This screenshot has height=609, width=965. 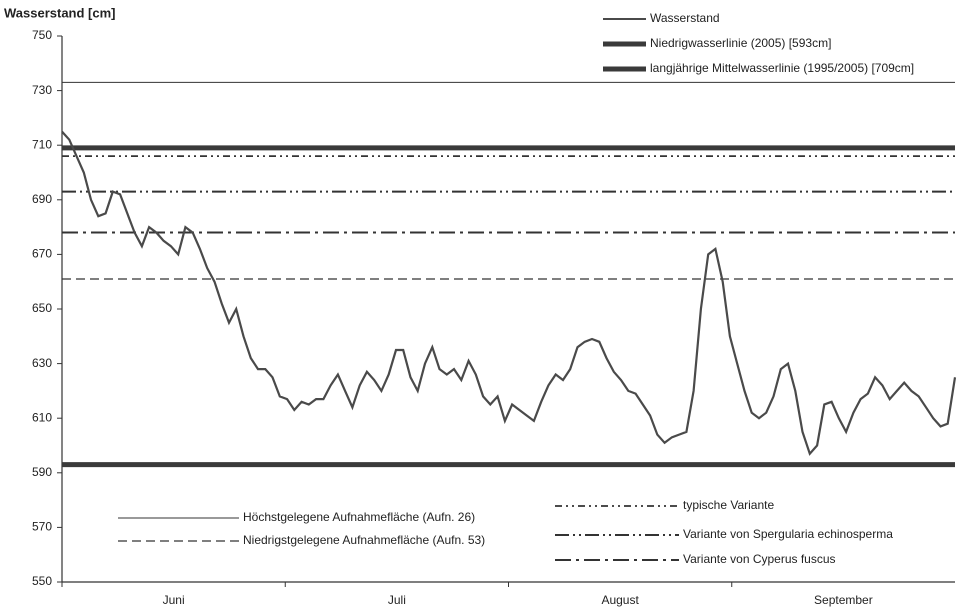 What do you see at coordinates (759, 559) in the screenshot?
I see `legend-label: Variante von Cyperus fuscus` at bounding box center [759, 559].